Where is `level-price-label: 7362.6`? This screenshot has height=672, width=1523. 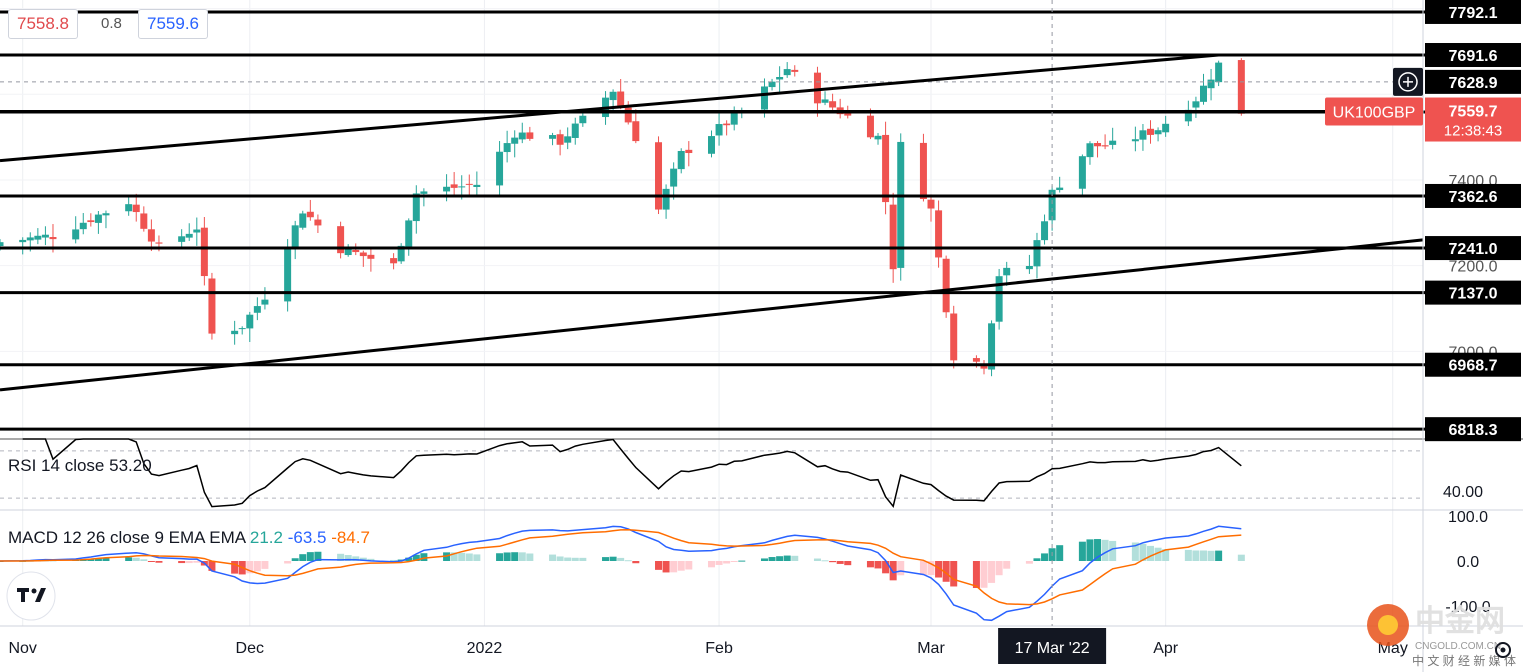 level-price-label: 7362.6 is located at coordinates (1473, 195).